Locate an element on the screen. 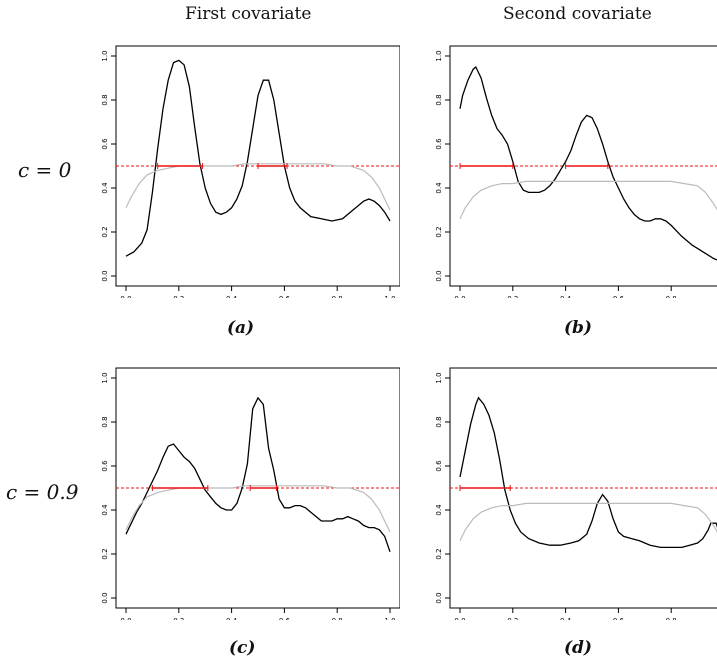 This screenshot has width=717, height=666. column-title-first: First covariate is located at coordinates (248, 14).